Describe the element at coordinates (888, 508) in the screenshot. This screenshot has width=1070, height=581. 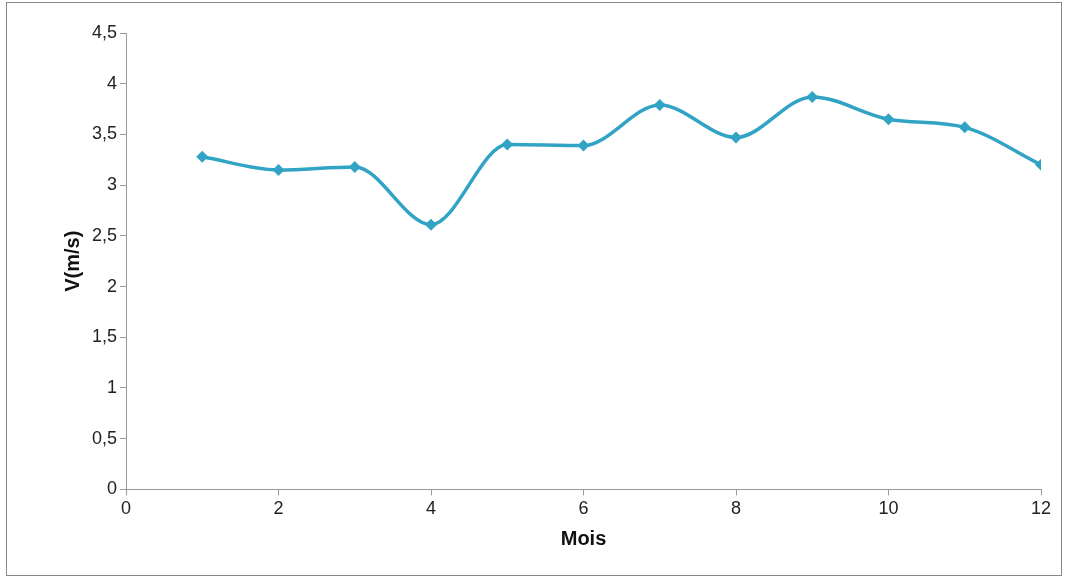
I see `x-tick-label: 10` at that location.